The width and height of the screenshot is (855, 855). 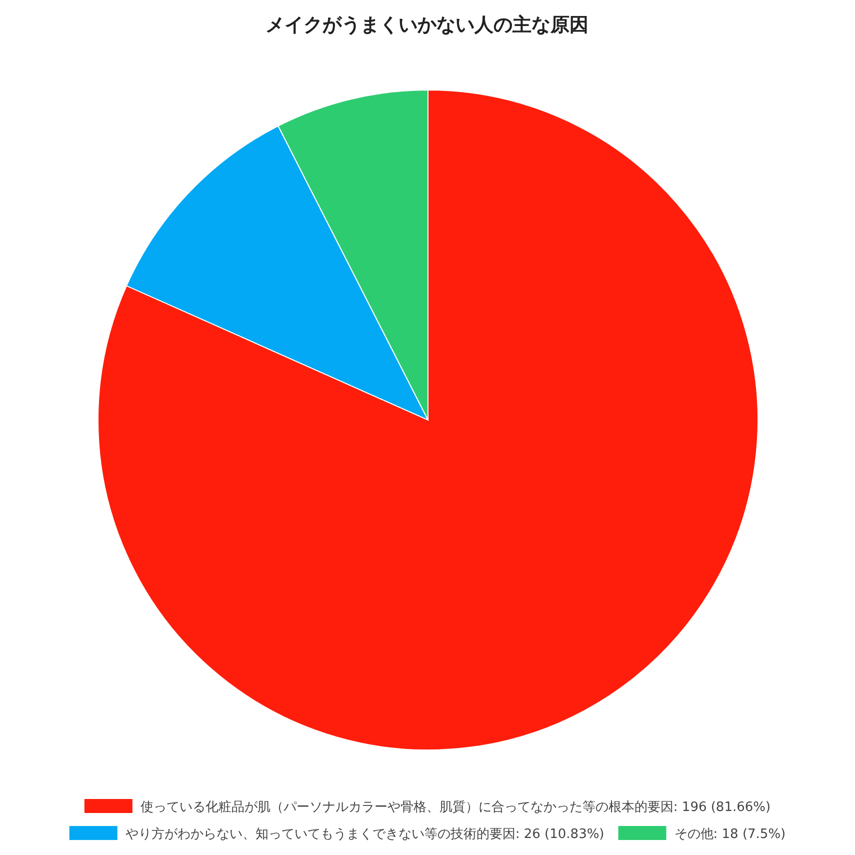 I want to click on chart-title: メイクがうまくいかない人の主な原因, so click(x=427, y=25).